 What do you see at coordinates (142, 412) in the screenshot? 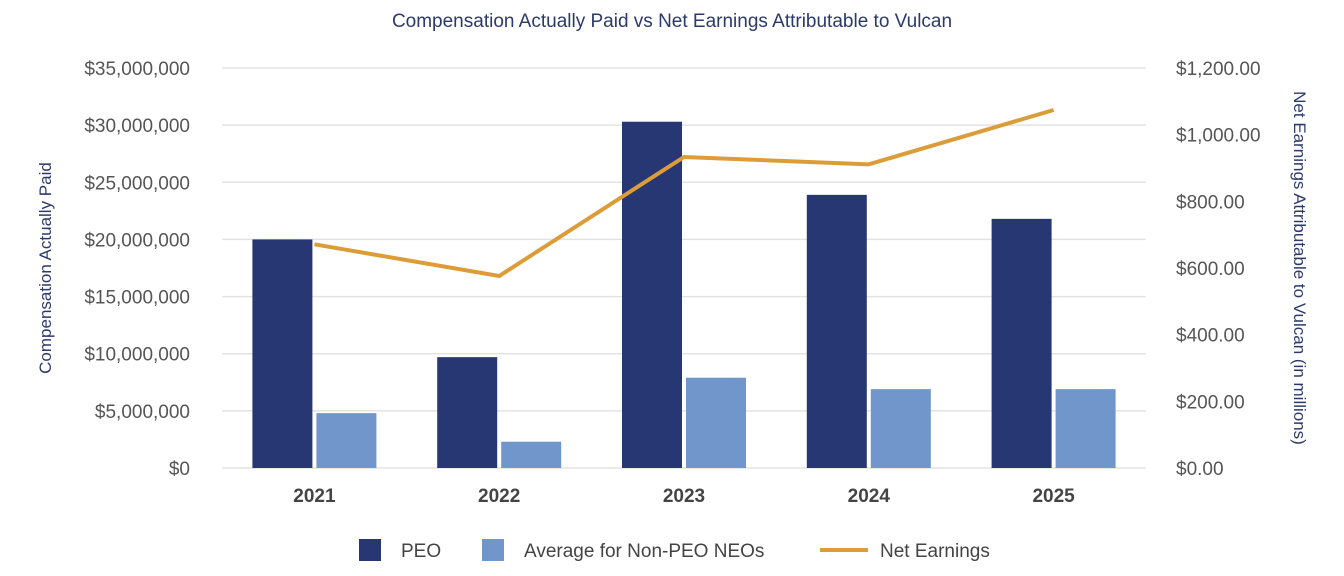
I see `left-tick-label: $5,000,000` at bounding box center [142, 412].